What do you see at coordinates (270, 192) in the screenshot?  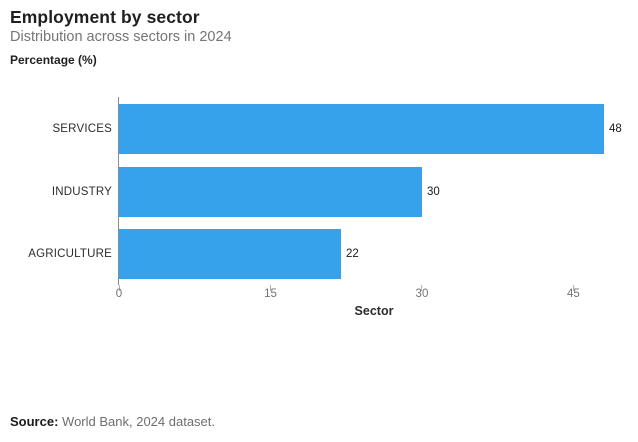 I see `bar-industry` at bounding box center [270, 192].